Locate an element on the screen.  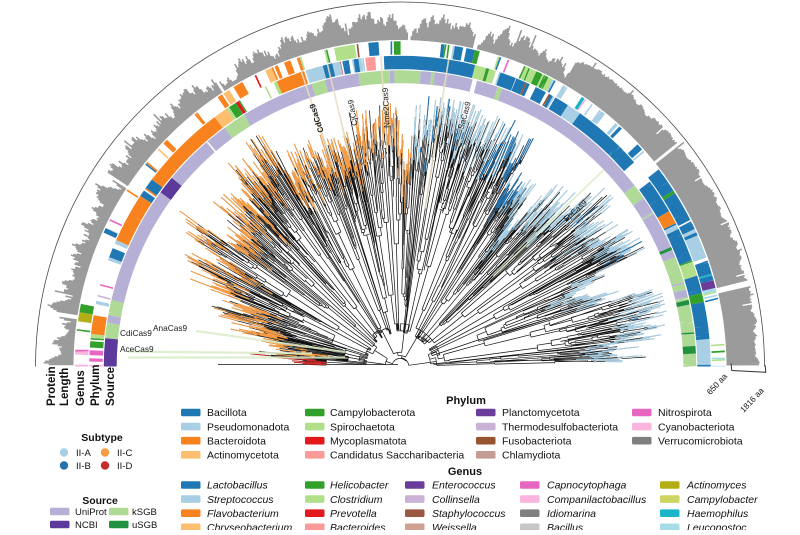
svg-text: Pseudomonadota is located at coordinates (248, 427).